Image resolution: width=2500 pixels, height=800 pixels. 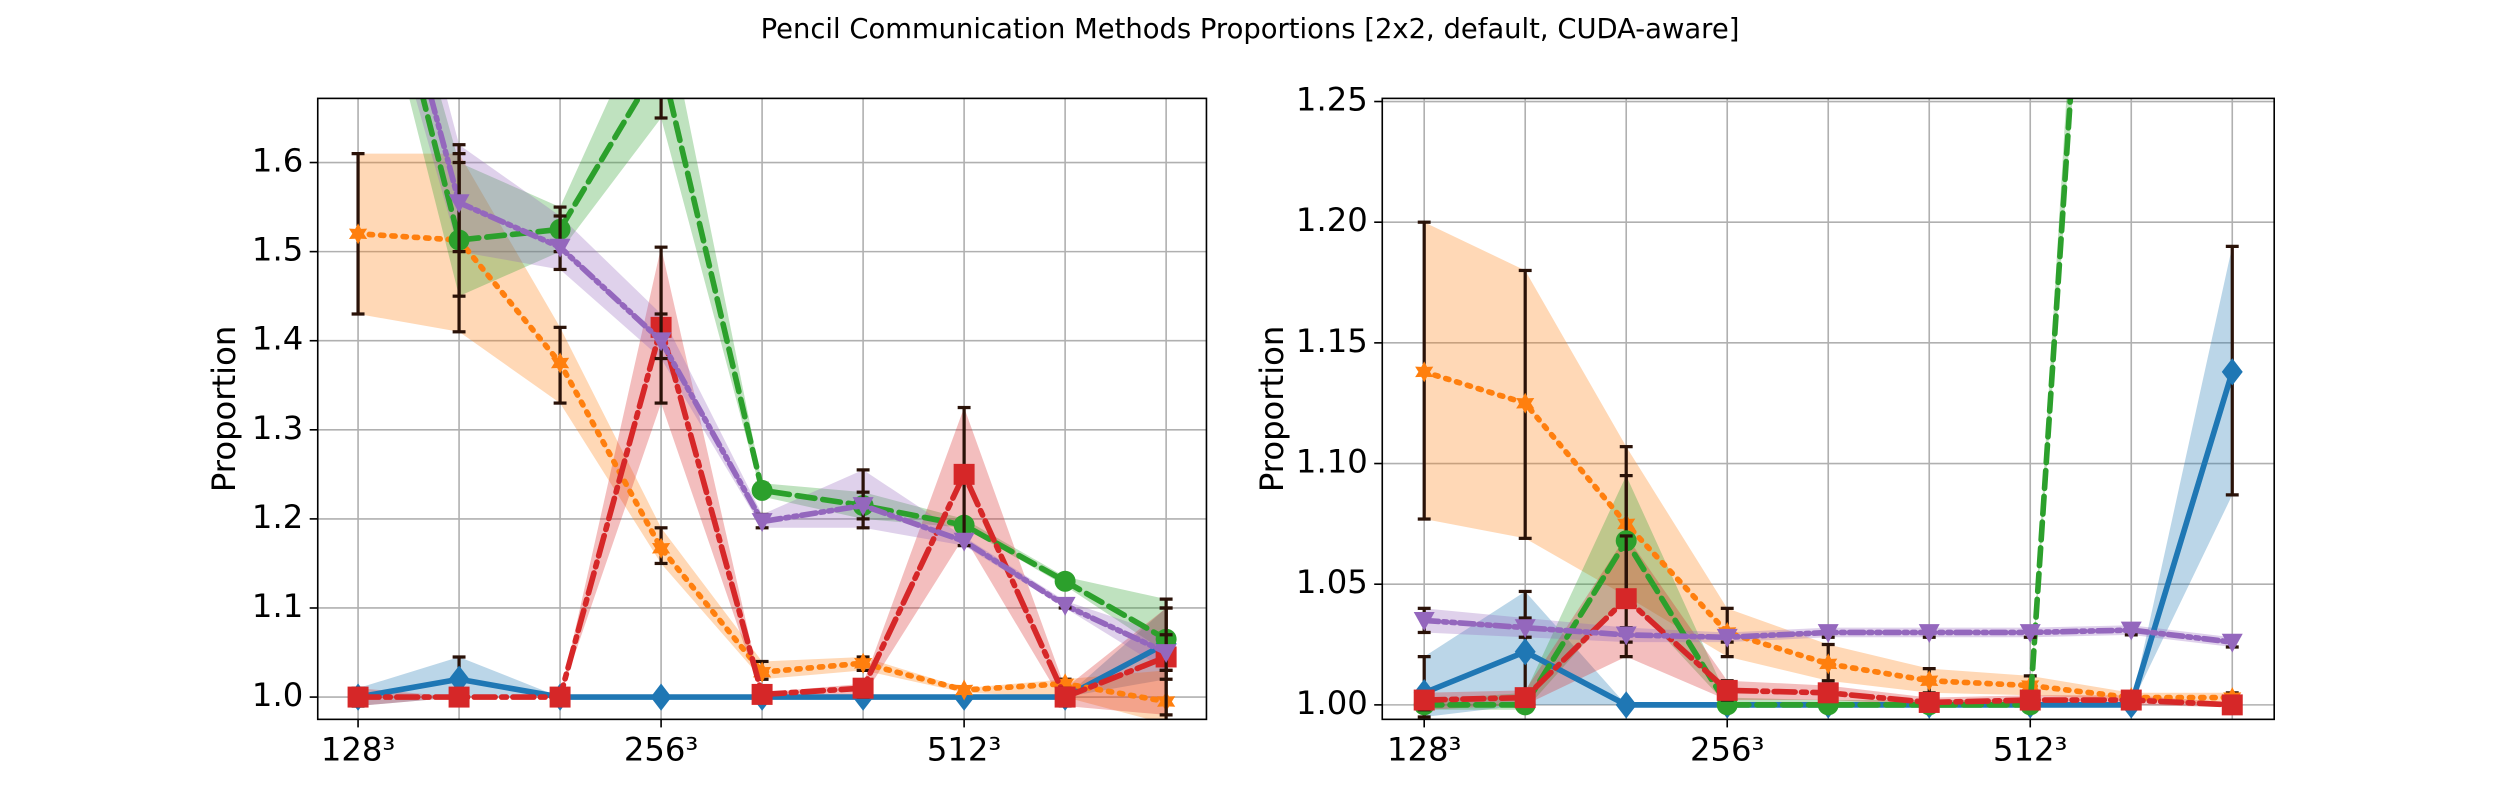 What do you see at coordinates (277, 517) in the screenshot?
I see `y-tick-label: 1.2` at bounding box center [277, 517].